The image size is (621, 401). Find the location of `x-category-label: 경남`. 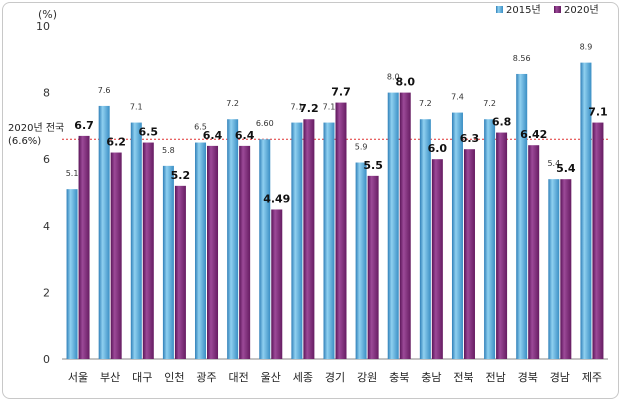

x-category-label: 경남 is located at coordinates (560, 377).